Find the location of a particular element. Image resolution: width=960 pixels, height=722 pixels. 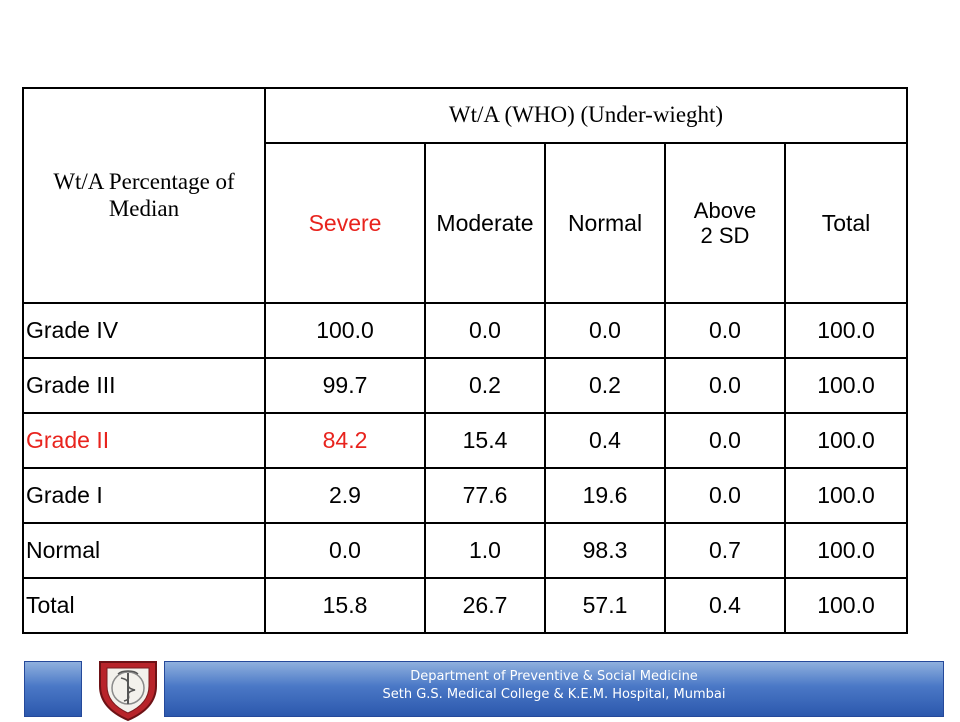

table-row: Grade IV 100.0 0.0 0.0 0.0 100.0 is located at coordinates (465, 330).